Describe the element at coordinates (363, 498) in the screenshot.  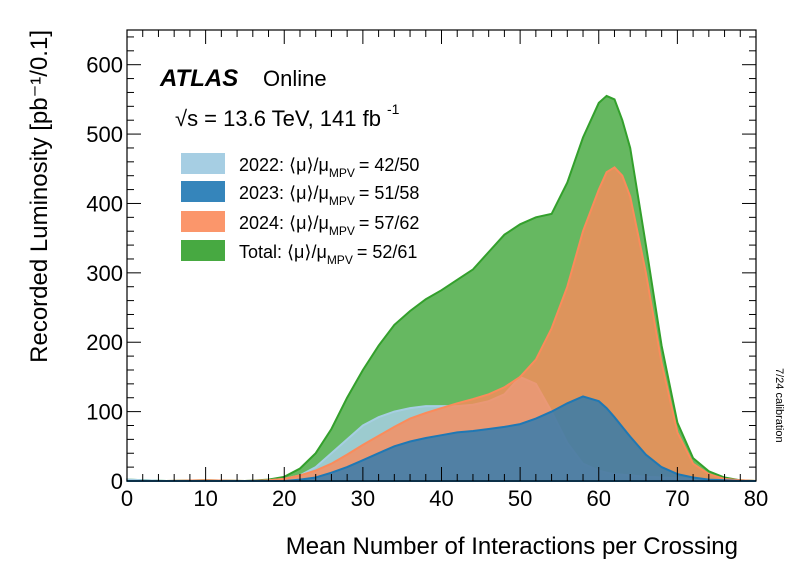
I see `x-tick-label: 30` at that location.